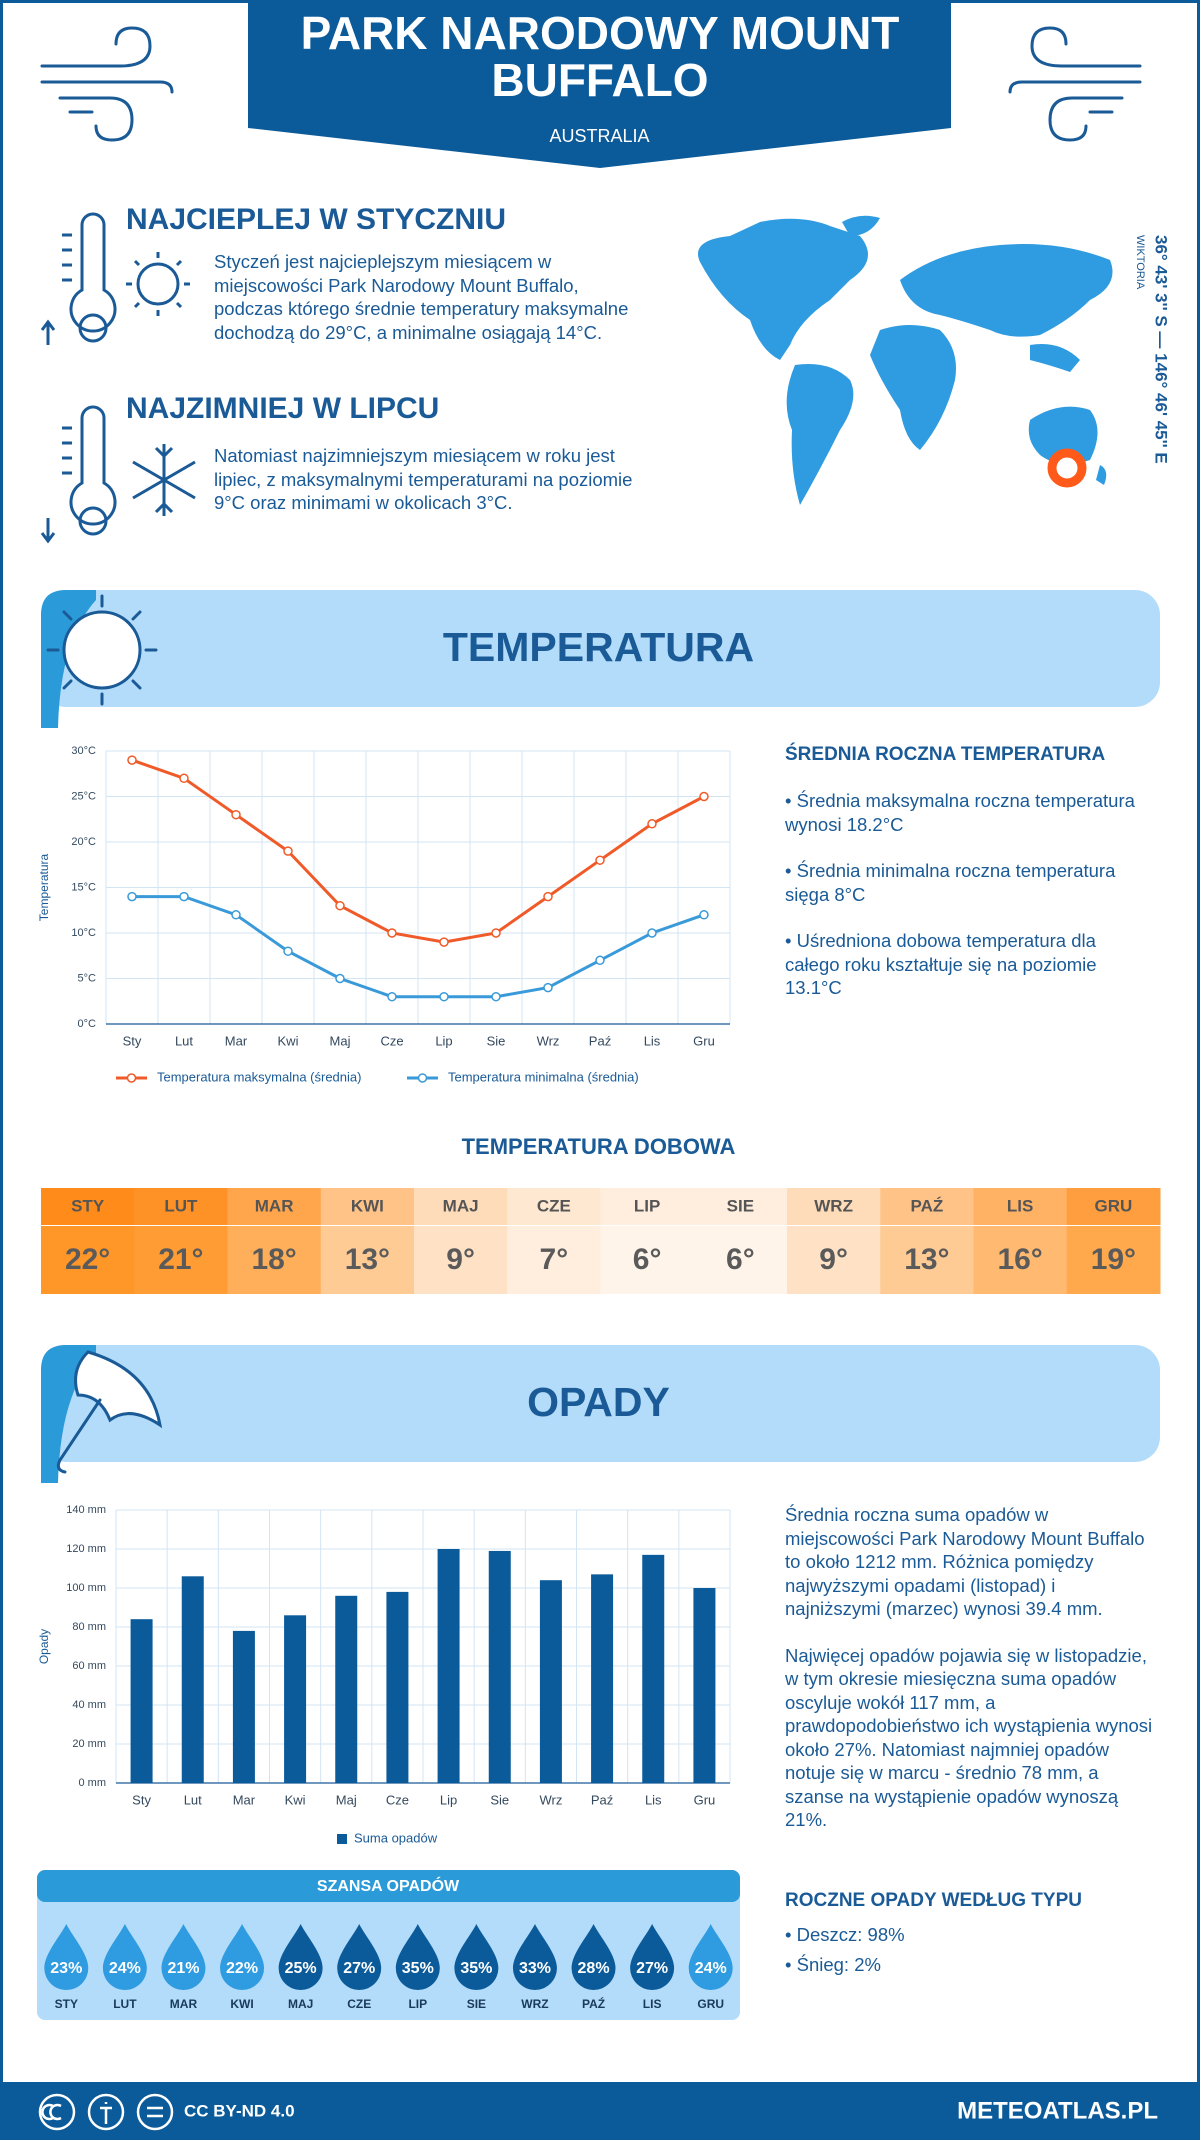  I want to click on umbrella-handle, so click(79, 1436).